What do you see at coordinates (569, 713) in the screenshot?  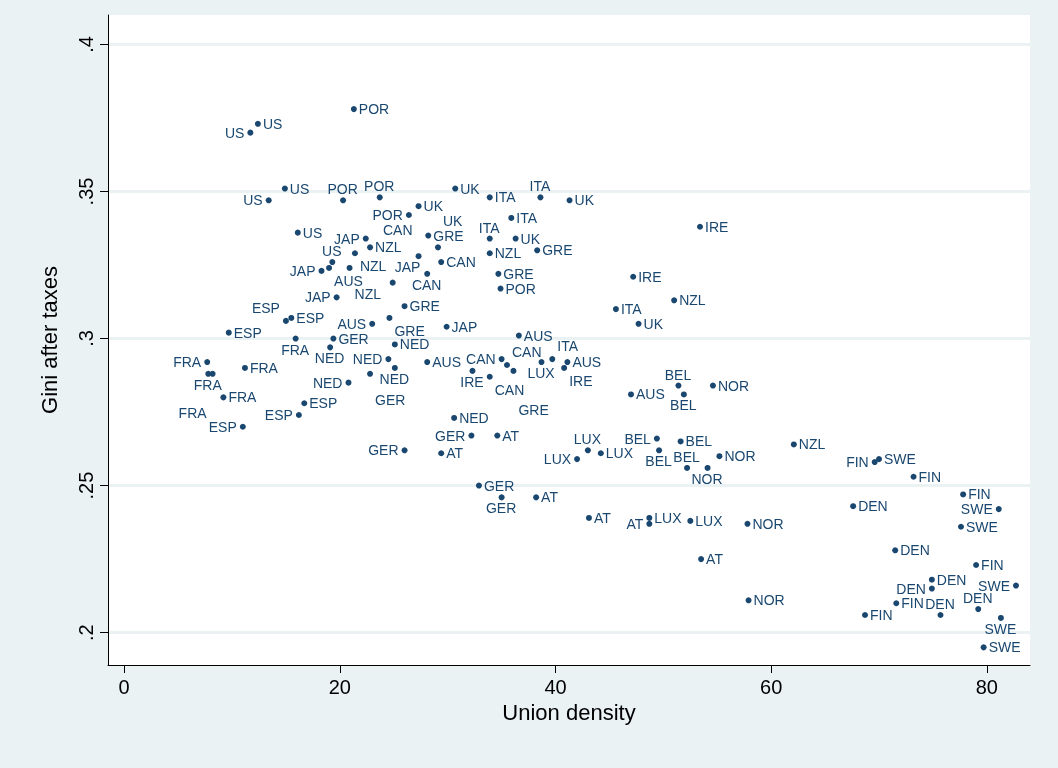 I see `x-axis-title: Union density` at bounding box center [569, 713].